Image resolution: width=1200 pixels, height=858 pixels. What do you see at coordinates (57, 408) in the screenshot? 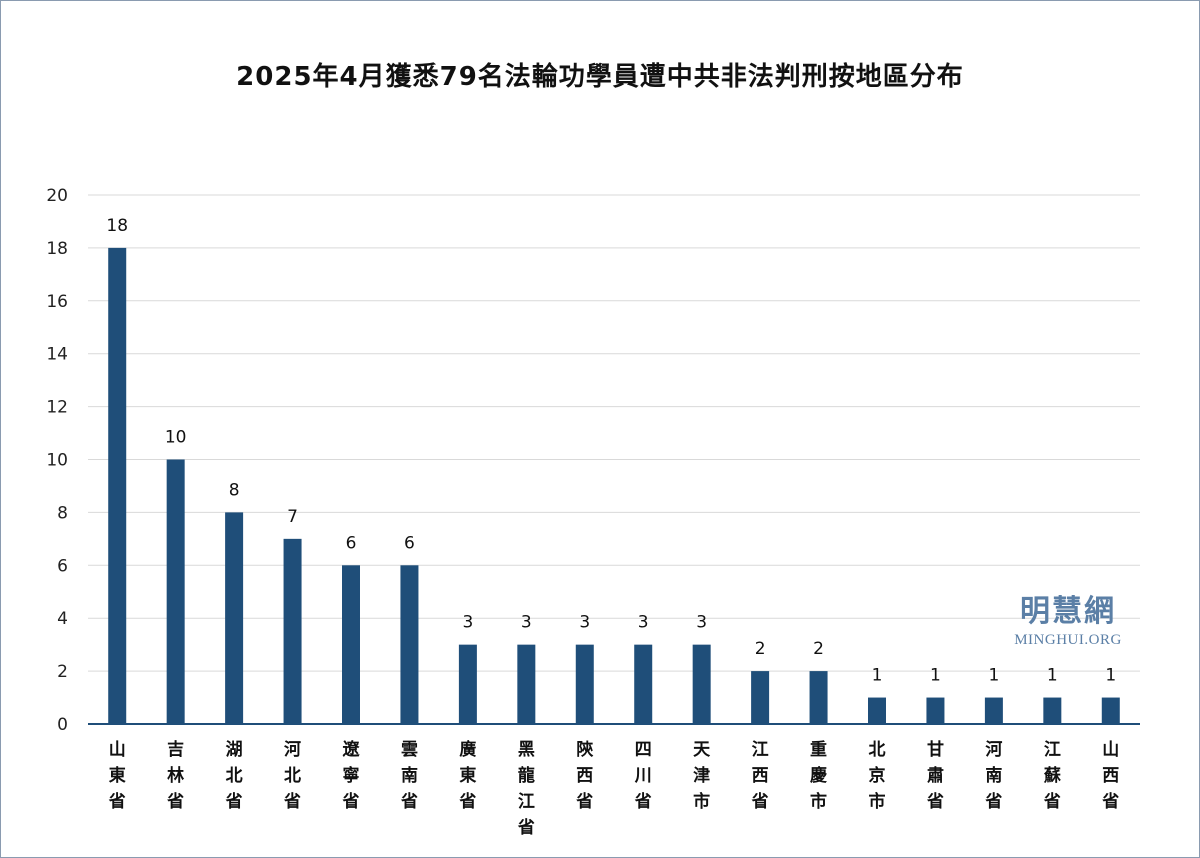
I see `y-tick-label: 12` at bounding box center [57, 408].